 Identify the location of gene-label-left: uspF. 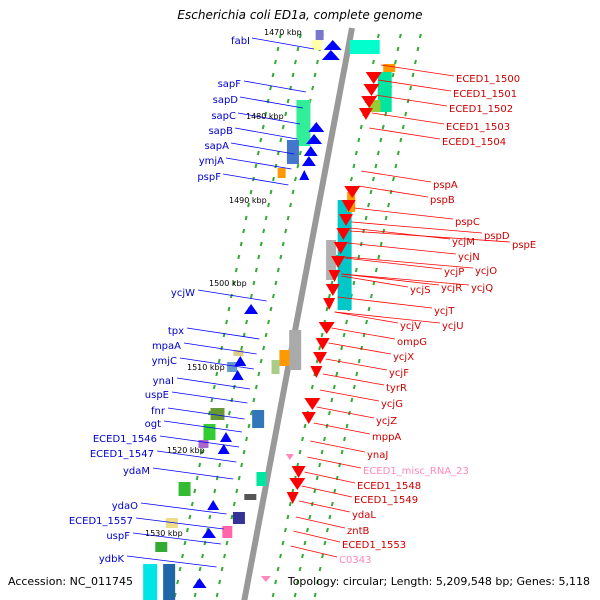
(118, 536).